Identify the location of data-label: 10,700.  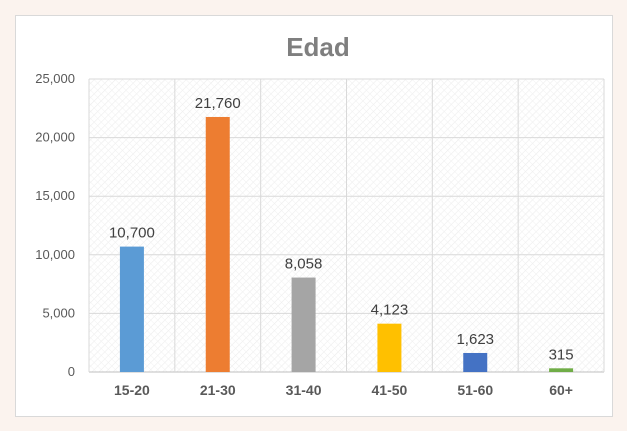
(132, 233).